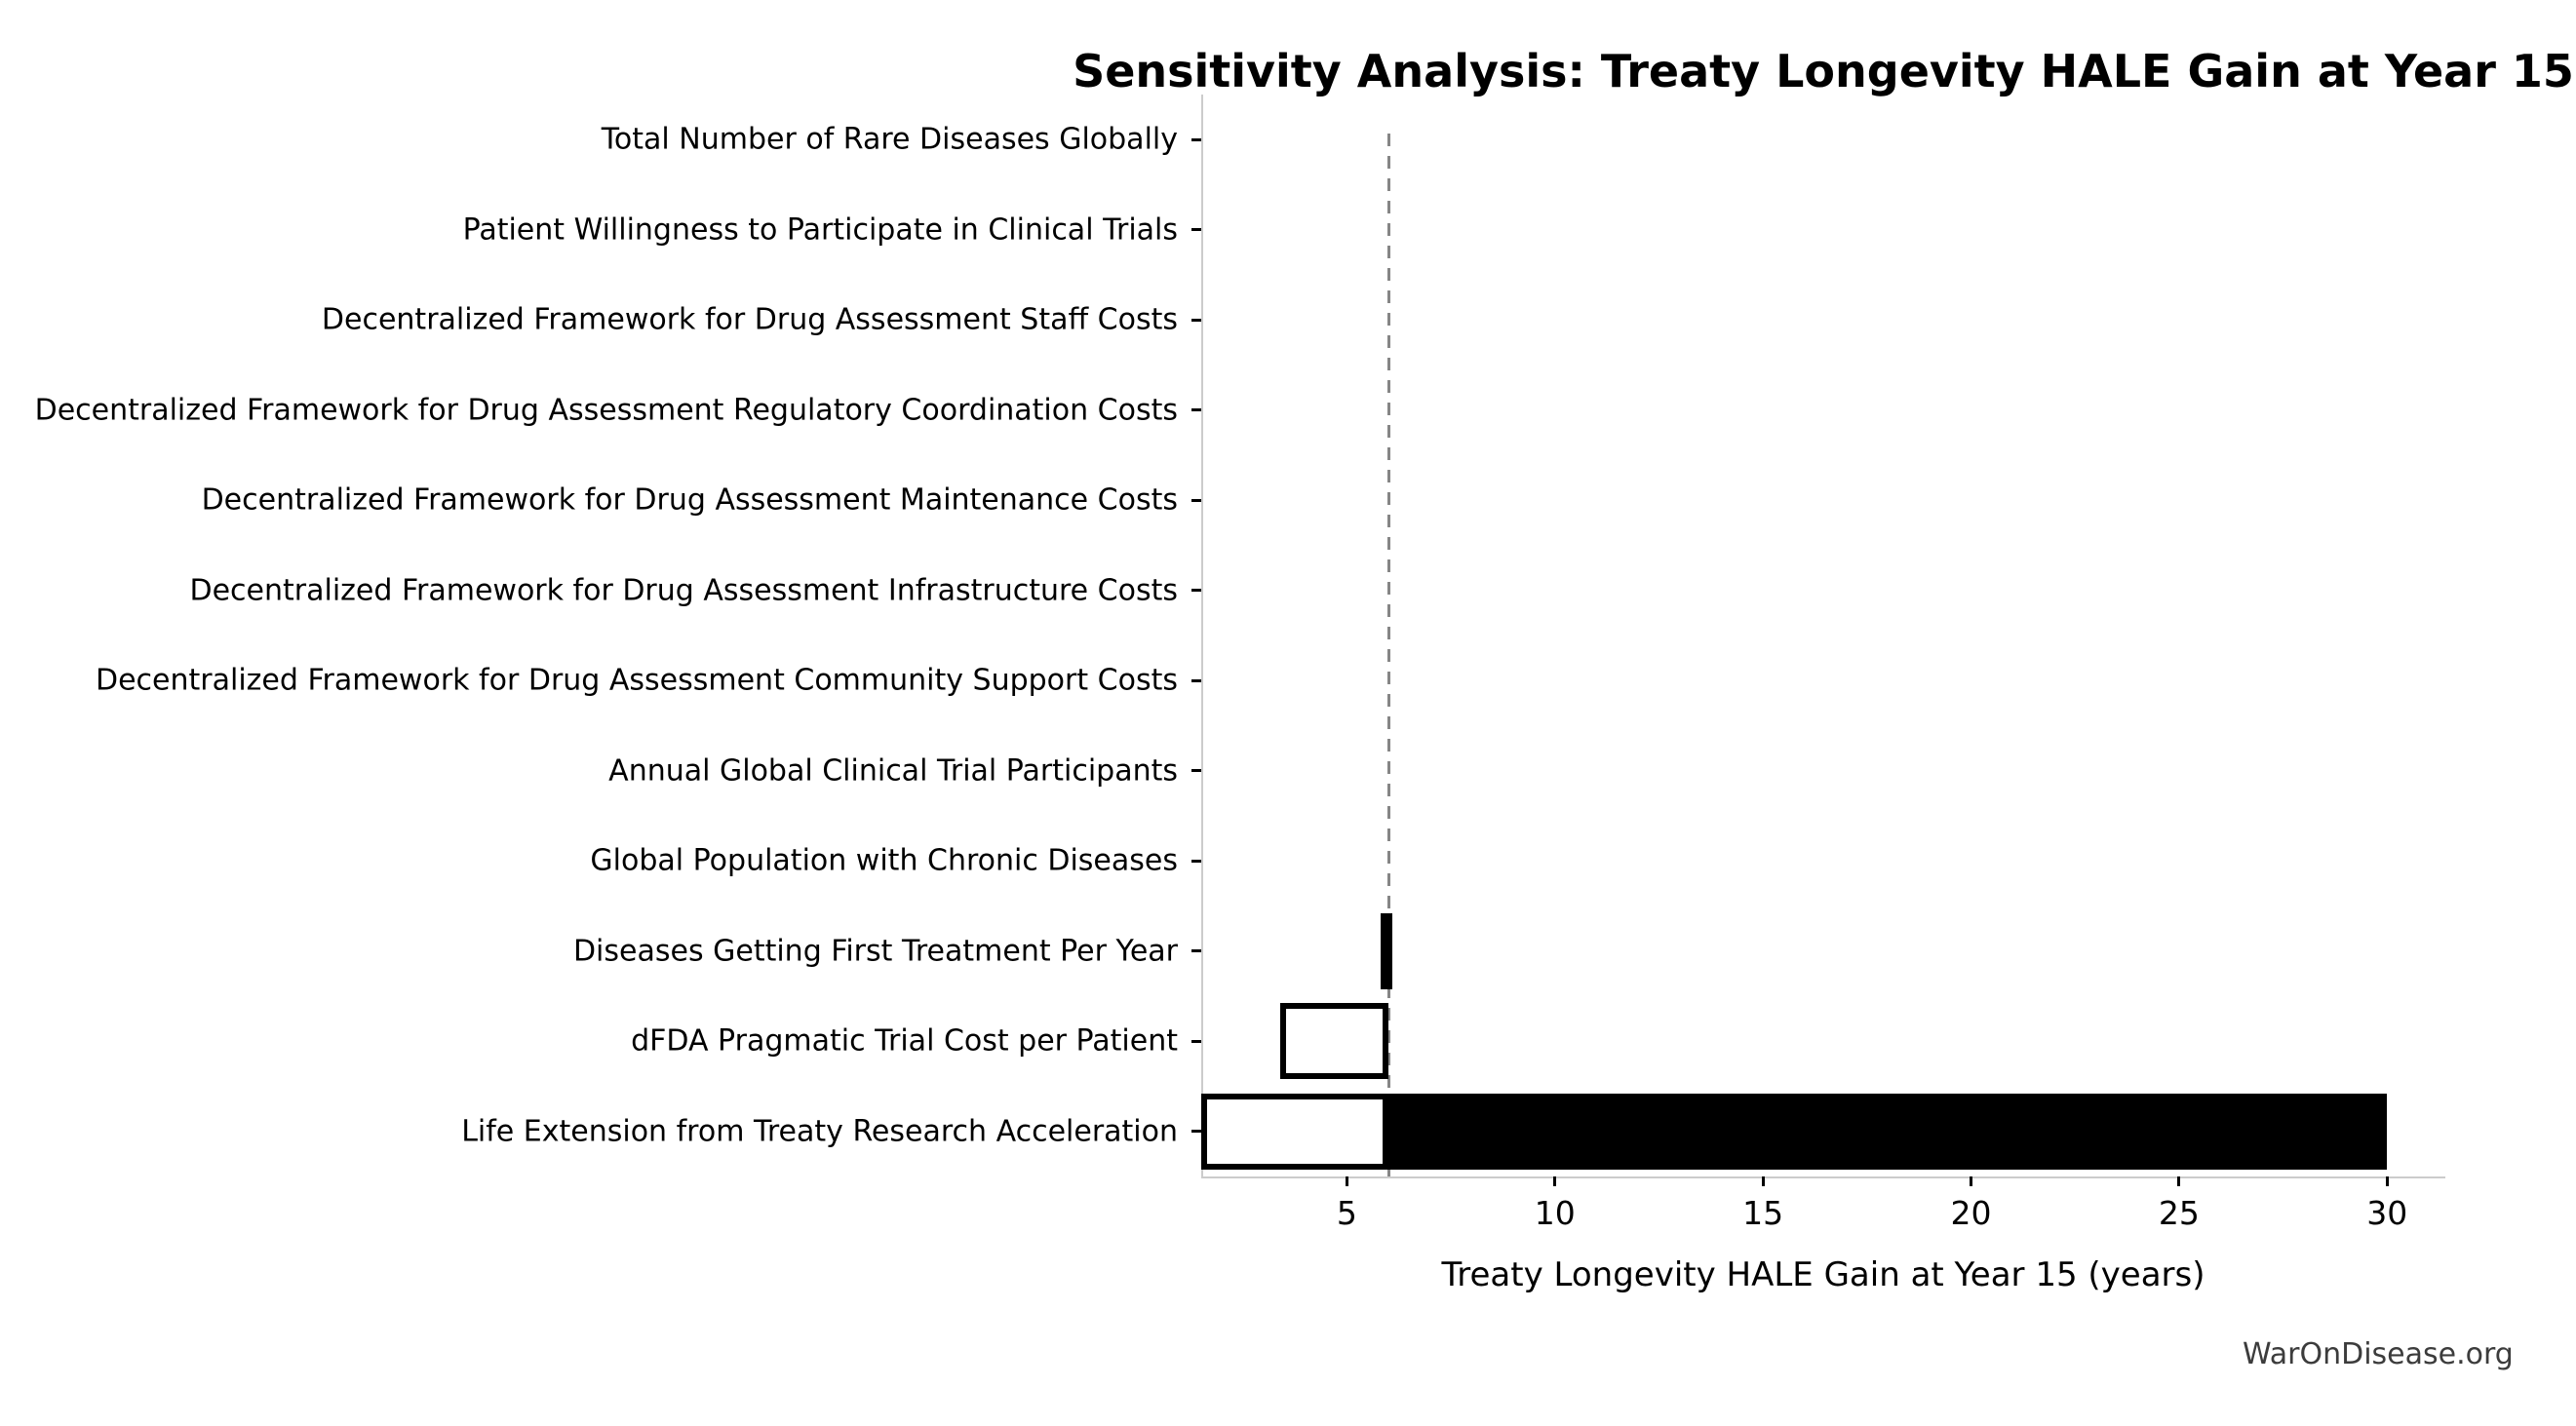 Image resolution: width=2576 pixels, height=1426 pixels. Describe the element at coordinates (1346, 1213) in the screenshot. I see `x-tick-label: 5` at that location.